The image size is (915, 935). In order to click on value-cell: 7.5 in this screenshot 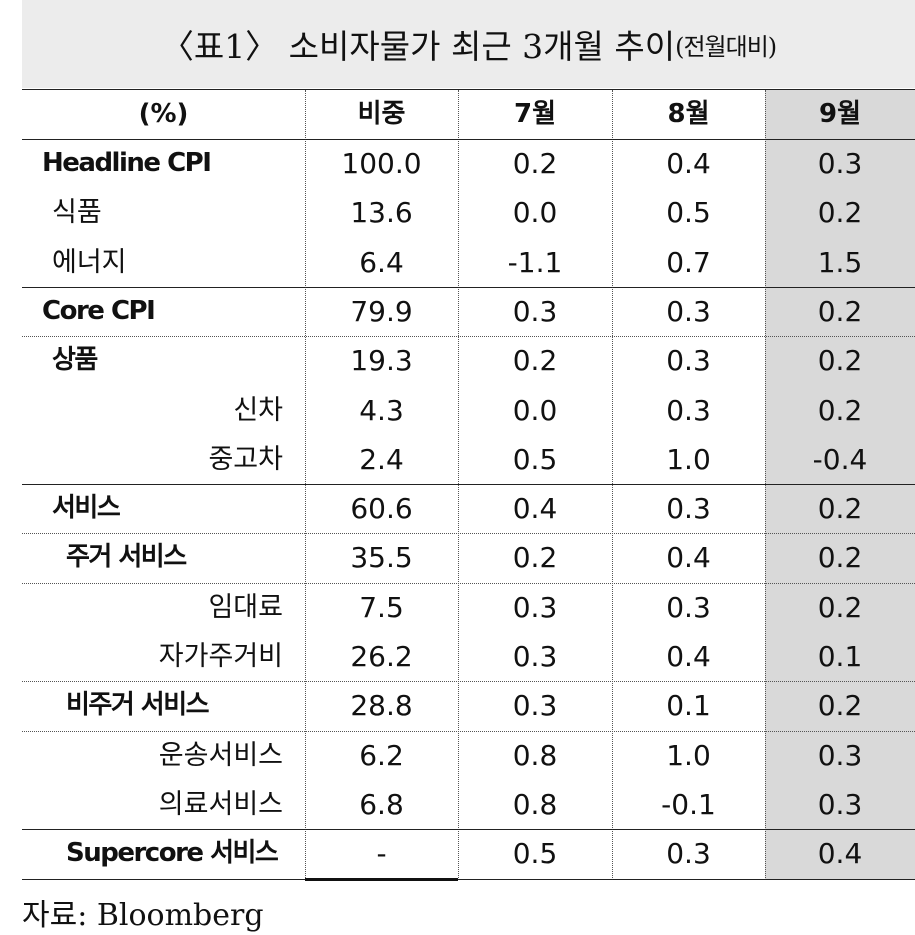, I will do `click(381, 607)`.